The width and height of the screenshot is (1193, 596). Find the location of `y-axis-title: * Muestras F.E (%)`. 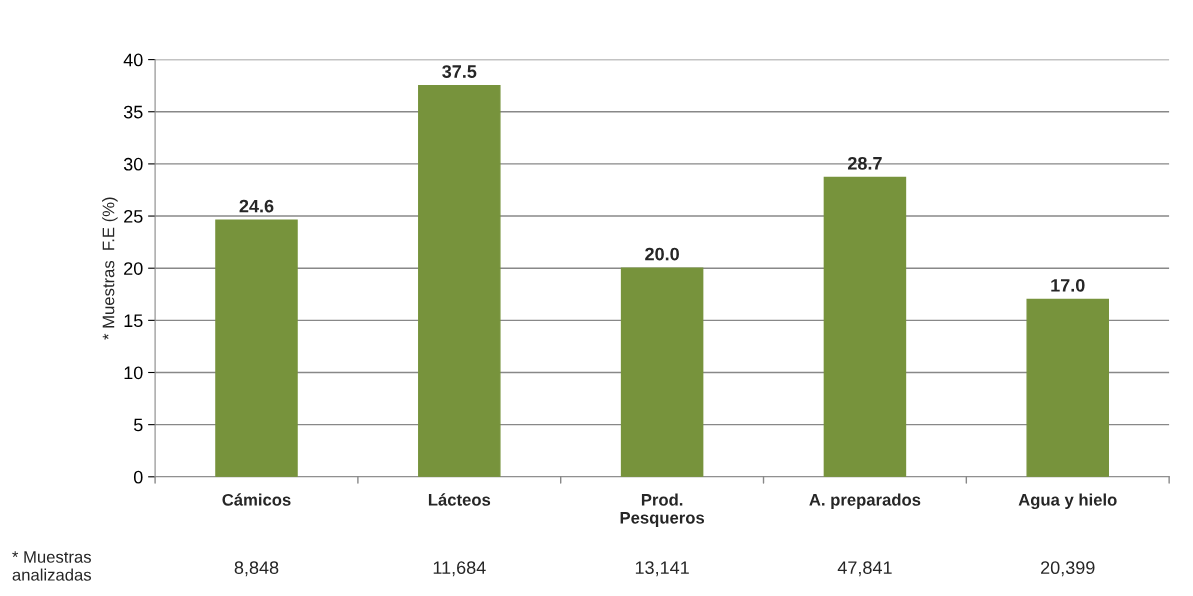

y-axis-title: * Muestras F.E (%) is located at coordinates (110, 268).